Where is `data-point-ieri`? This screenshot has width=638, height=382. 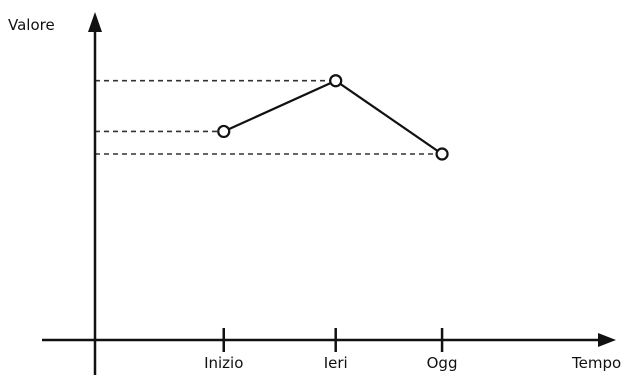 data-point-ieri is located at coordinates (336, 81).